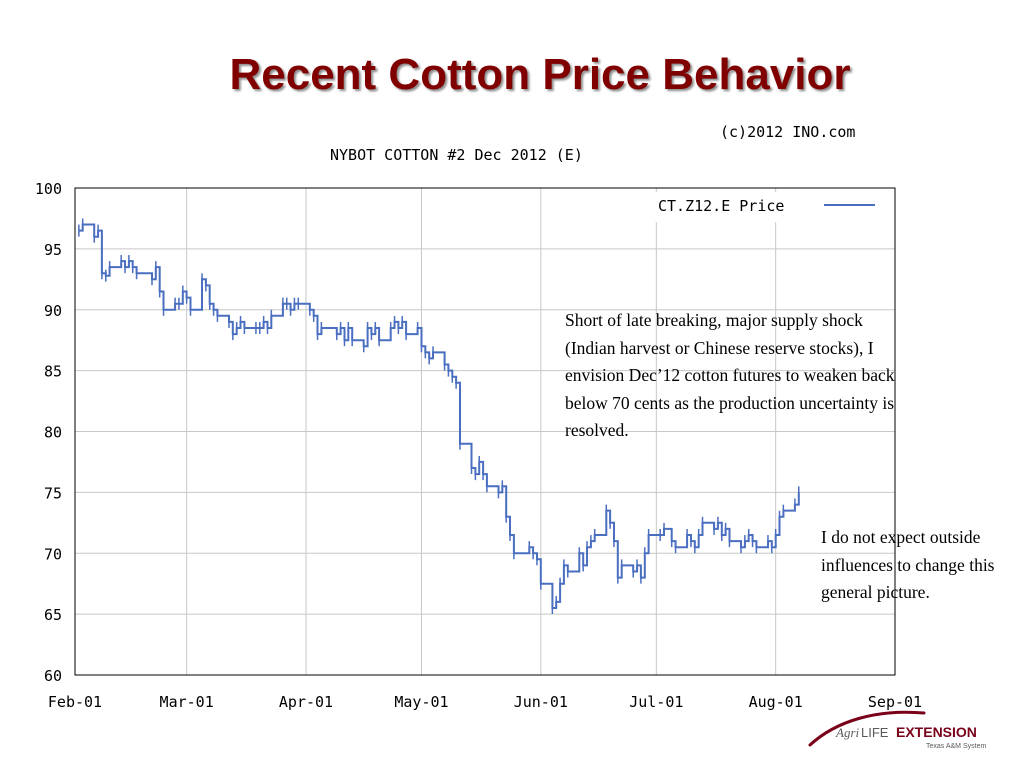  What do you see at coordinates (53, 433) in the screenshot?
I see `y-tick-label: 80` at bounding box center [53, 433].